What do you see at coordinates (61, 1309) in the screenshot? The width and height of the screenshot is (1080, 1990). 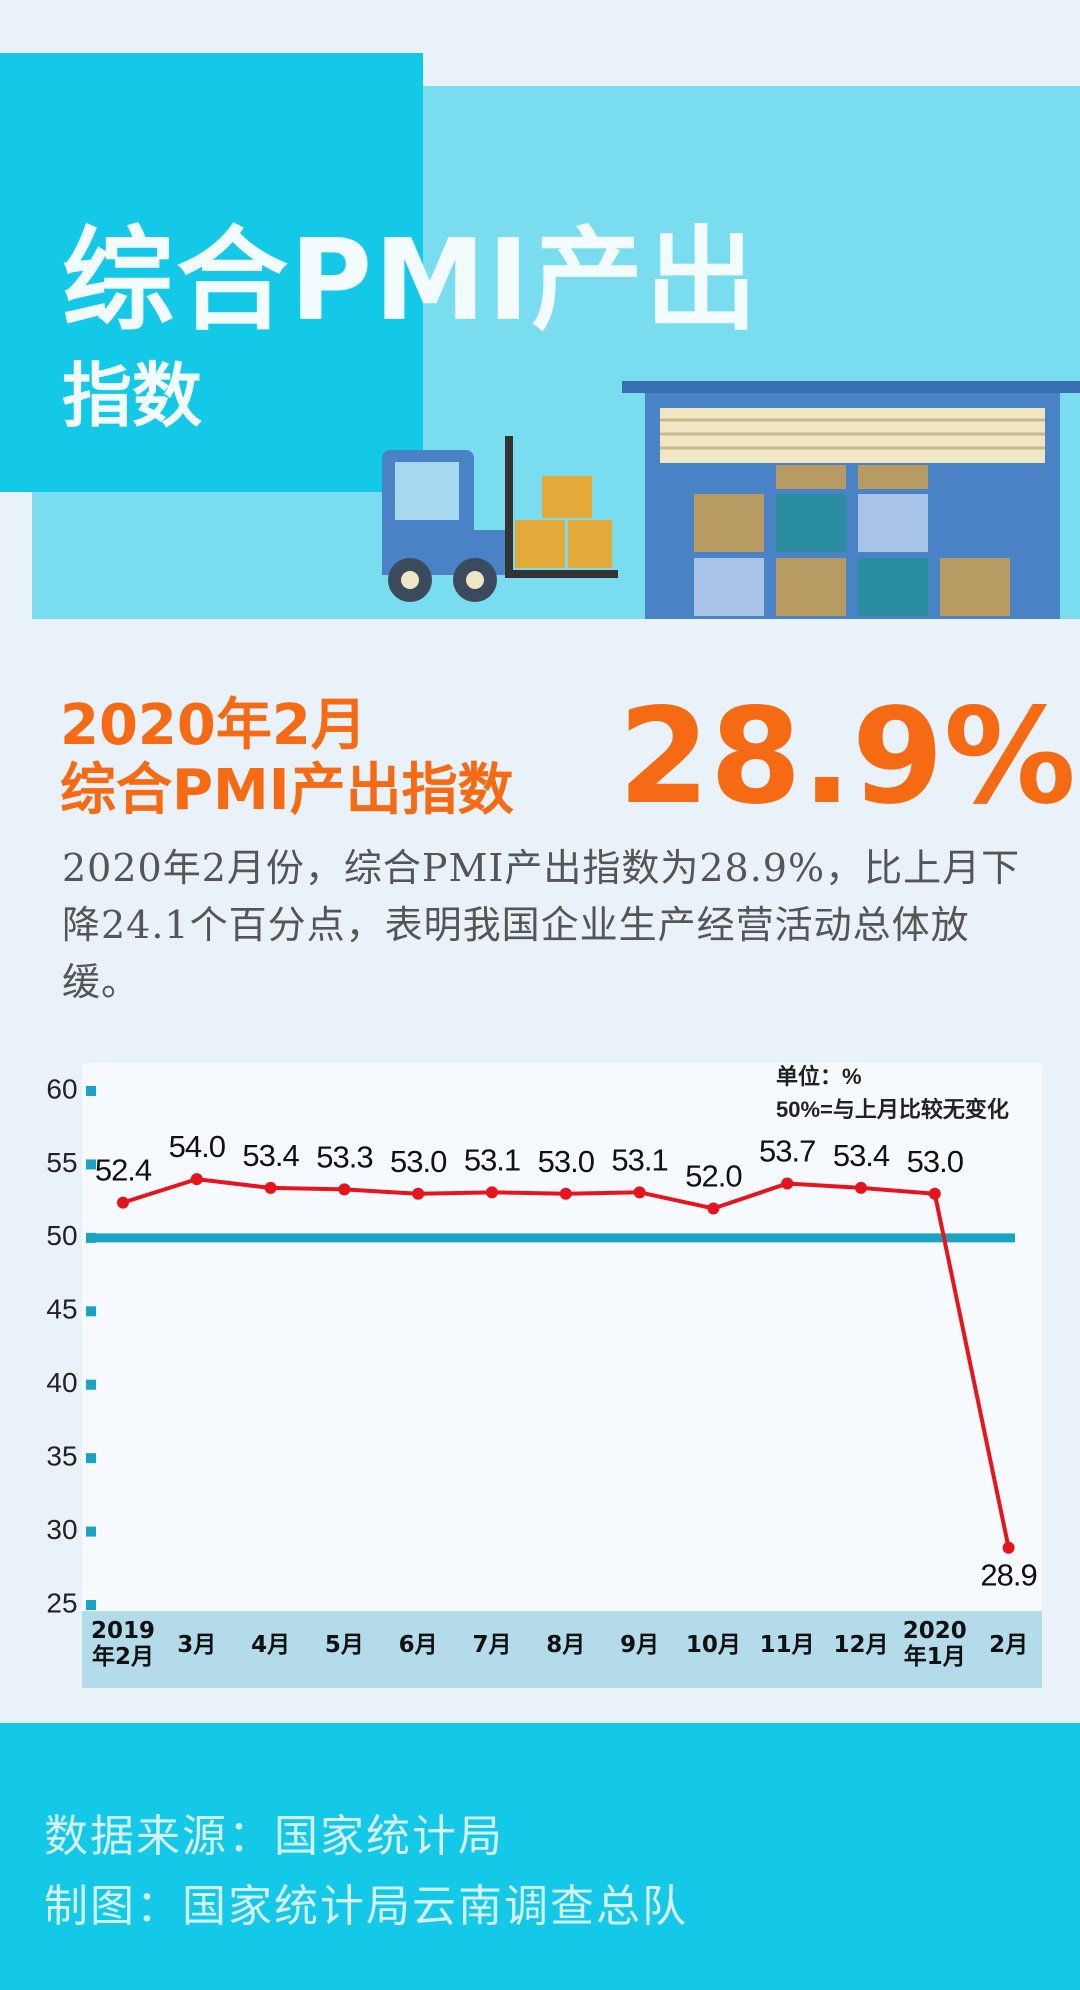 I see `y-tick-label: 45` at bounding box center [61, 1309].